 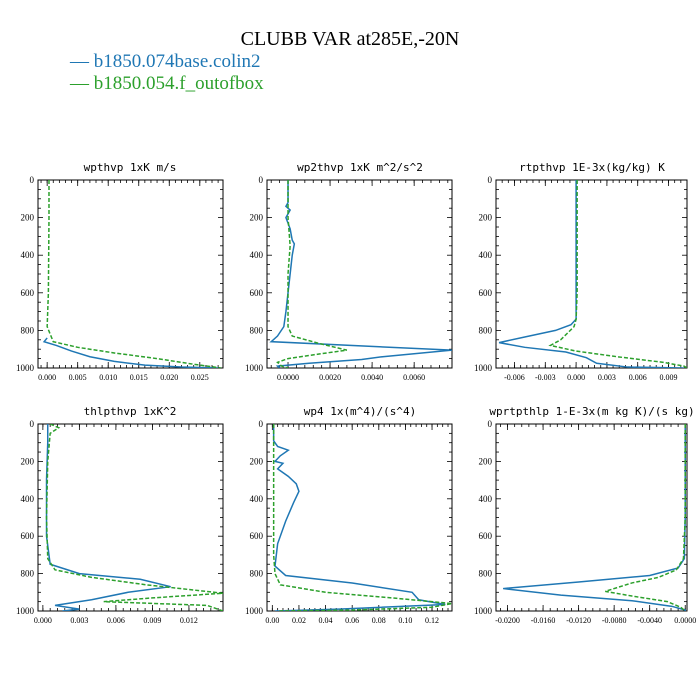 What do you see at coordinates (379, 620) in the screenshot?
I see `x-tick-label: 0.08` at bounding box center [379, 620].